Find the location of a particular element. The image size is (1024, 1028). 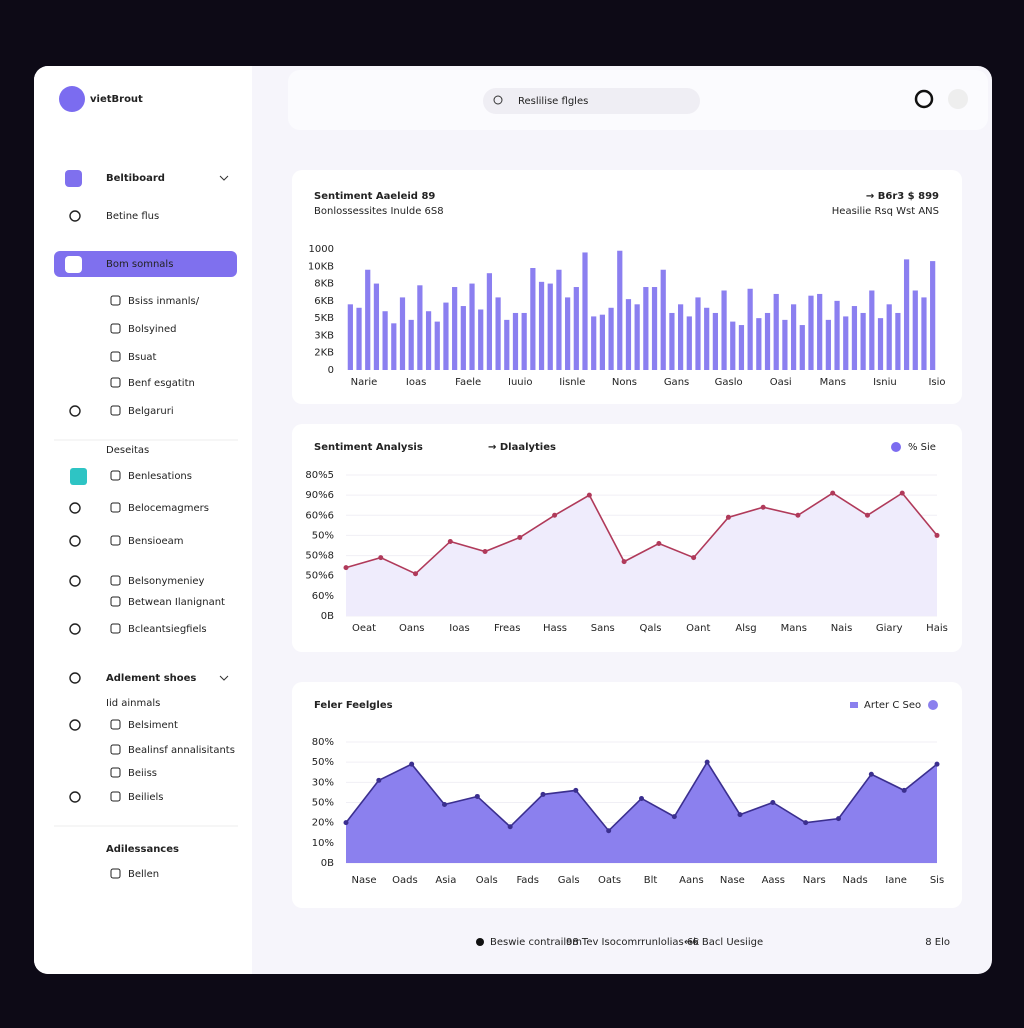

y-tick-label: 60% is located at coordinates (323, 596).